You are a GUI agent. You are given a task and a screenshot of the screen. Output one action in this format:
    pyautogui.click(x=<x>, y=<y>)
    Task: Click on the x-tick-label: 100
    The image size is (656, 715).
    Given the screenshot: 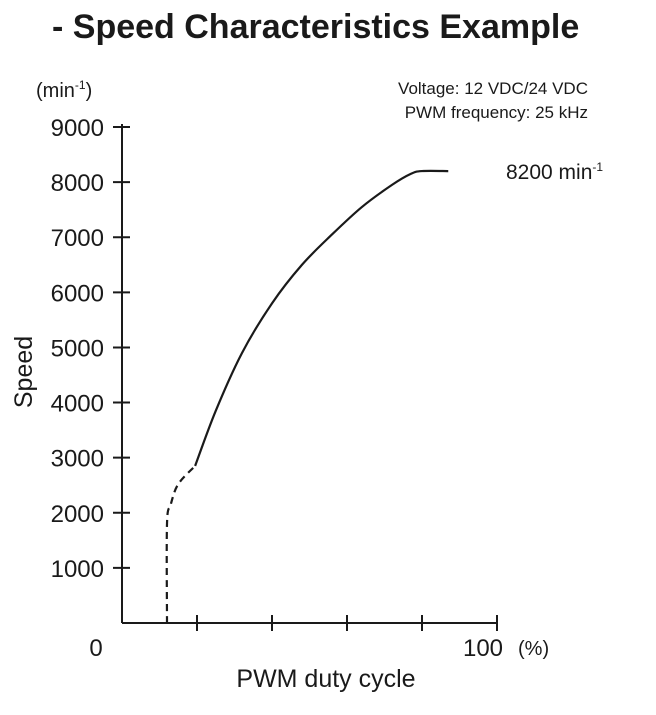 What is the action you would take?
    pyautogui.click(x=483, y=648)
    